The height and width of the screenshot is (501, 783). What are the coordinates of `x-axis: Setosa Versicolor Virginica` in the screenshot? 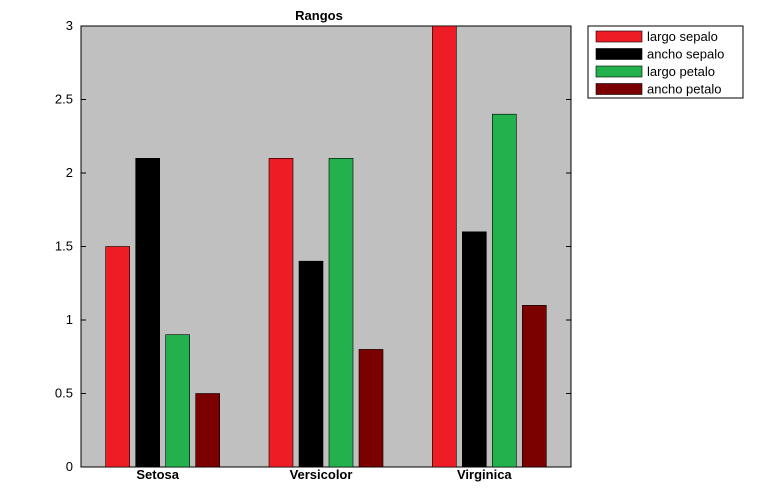 It's located at (324, 474).